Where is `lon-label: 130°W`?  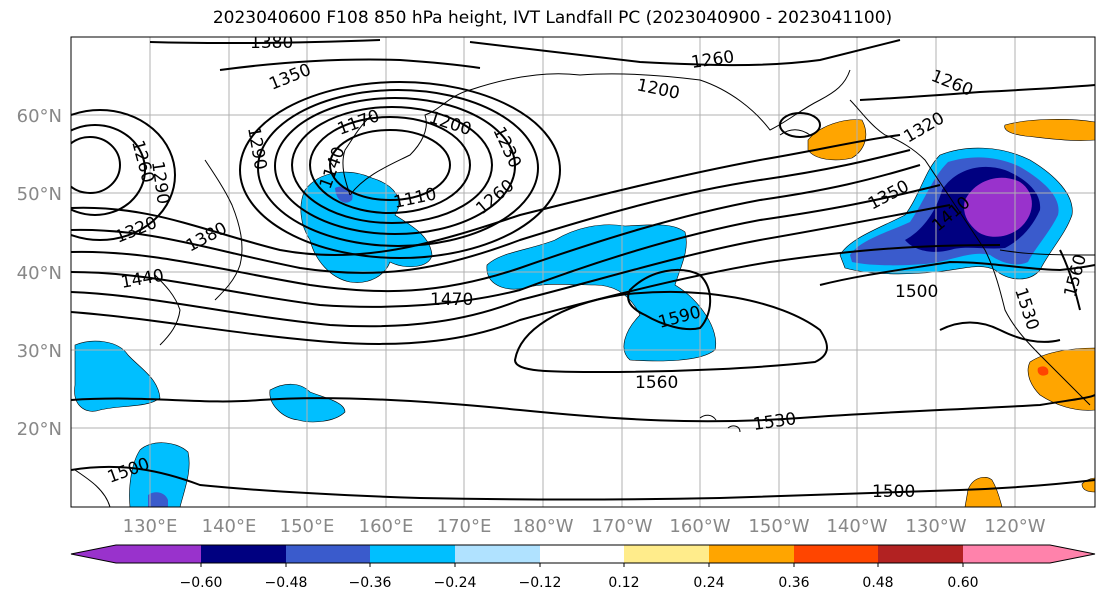 lon-label: 130°W is located at coordinates (935, 526).